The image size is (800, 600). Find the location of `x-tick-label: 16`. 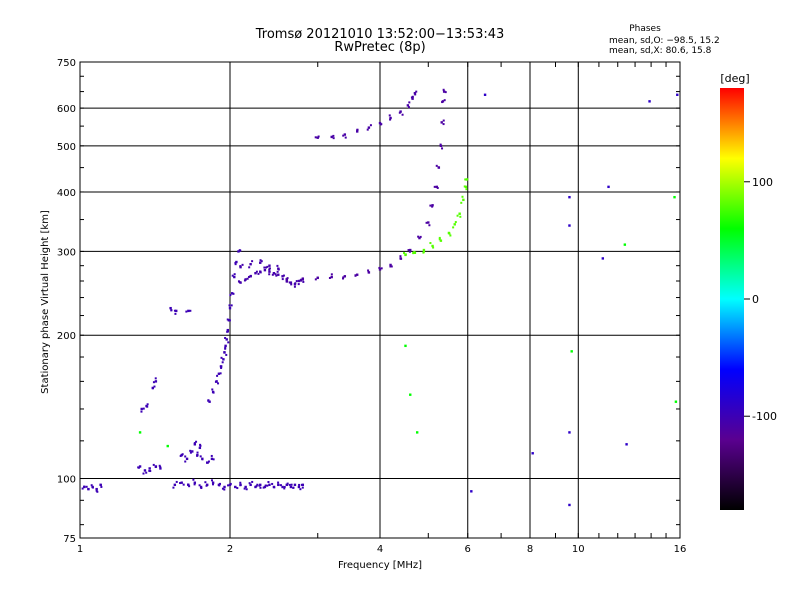

x-tick-label: 16 is located at coordinates (680, 549).